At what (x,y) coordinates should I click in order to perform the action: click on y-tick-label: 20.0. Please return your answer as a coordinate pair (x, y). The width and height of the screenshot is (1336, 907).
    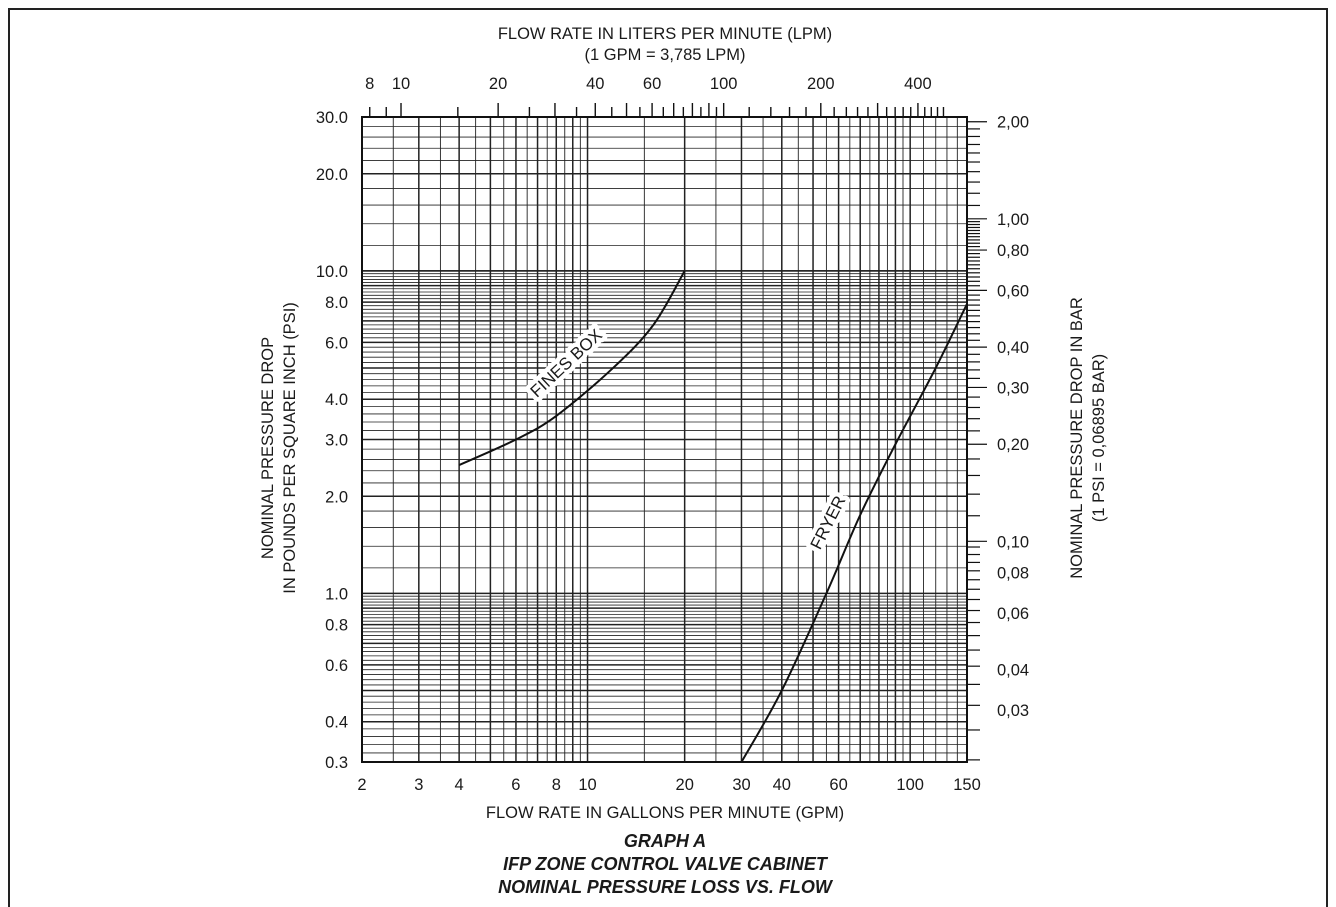
    Looking at the image, I should click on (332, 175).